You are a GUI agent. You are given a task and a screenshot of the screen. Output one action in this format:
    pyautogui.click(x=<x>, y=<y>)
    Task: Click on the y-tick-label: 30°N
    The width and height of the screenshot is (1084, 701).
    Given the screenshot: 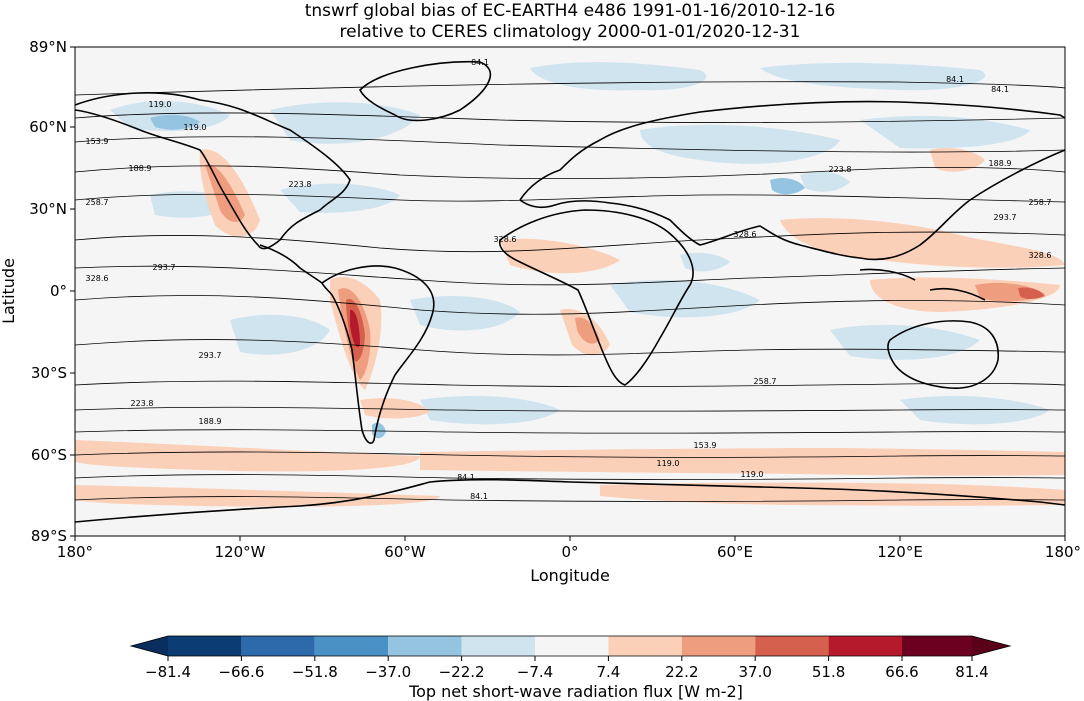 What is the action you would take?
    pyautogui.click(x=48, y=209)
    